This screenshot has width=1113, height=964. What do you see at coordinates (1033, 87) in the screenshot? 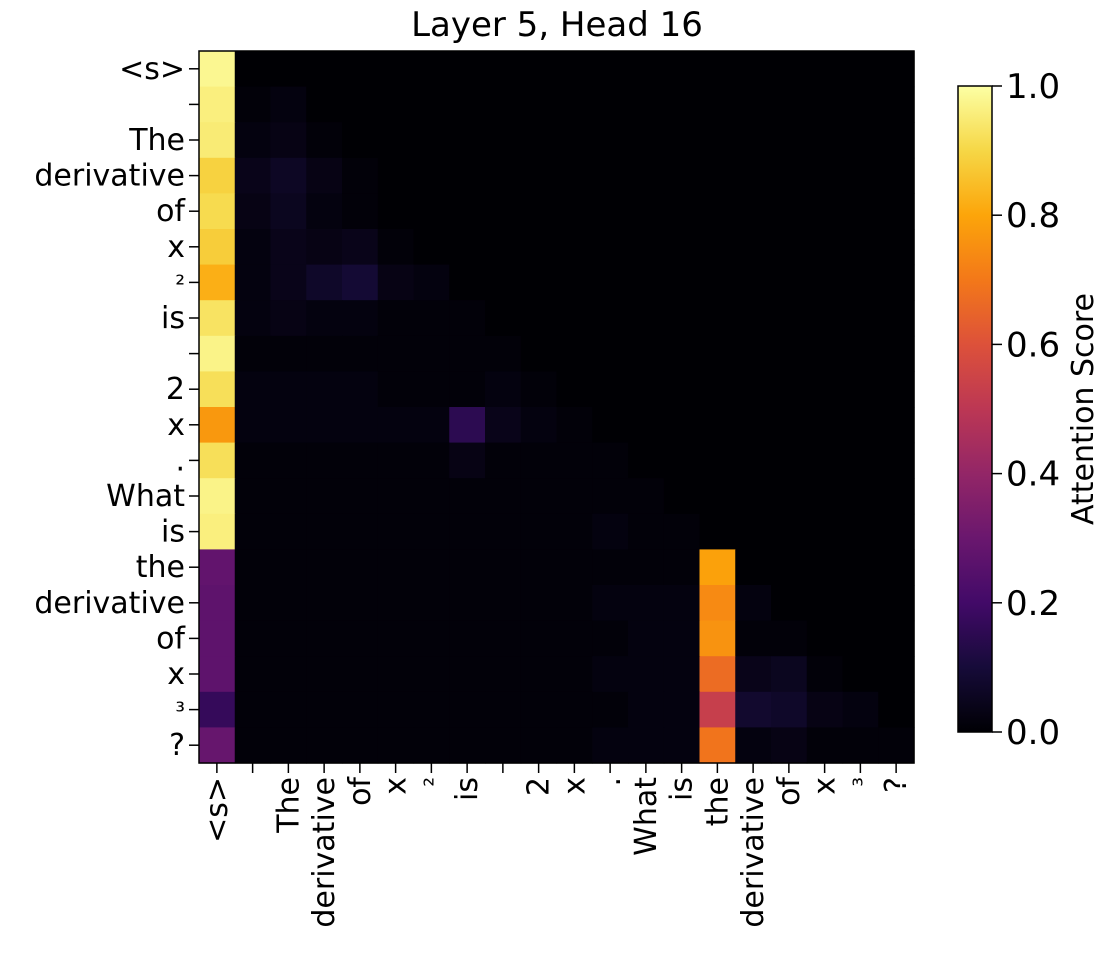
I see `colorbar-tick-label: 1.0` at bounding box center [1033, 87].